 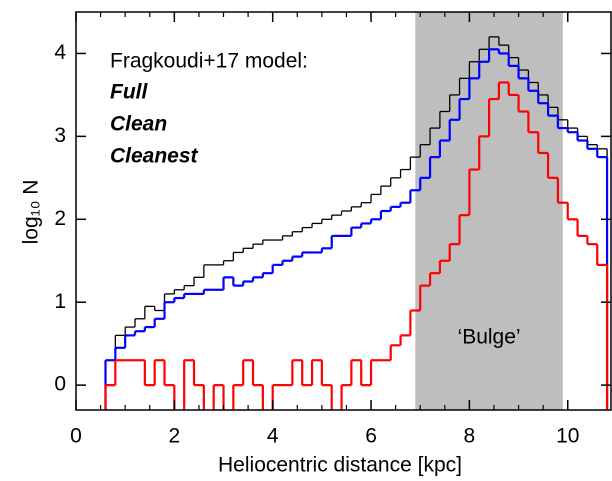 What do you see at coordinates (60, 135) in the screenshot?
I see `y-tick-label: 3` at bounding box center [60, 135].